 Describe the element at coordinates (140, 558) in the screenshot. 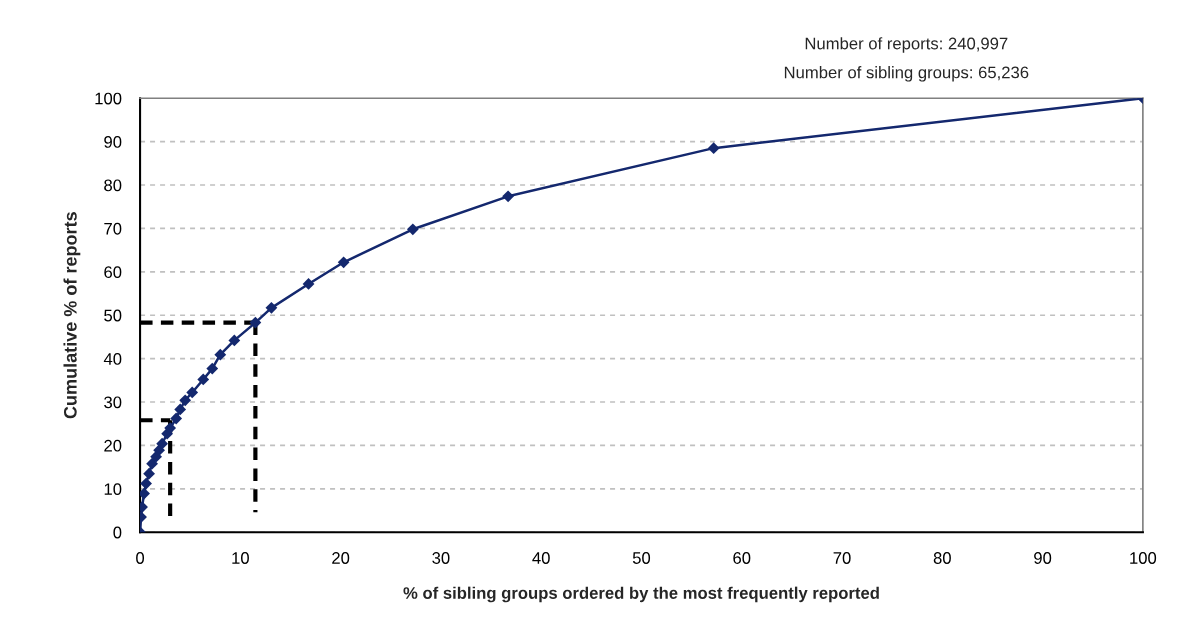

I see `x-tick-label: 0` at that location.